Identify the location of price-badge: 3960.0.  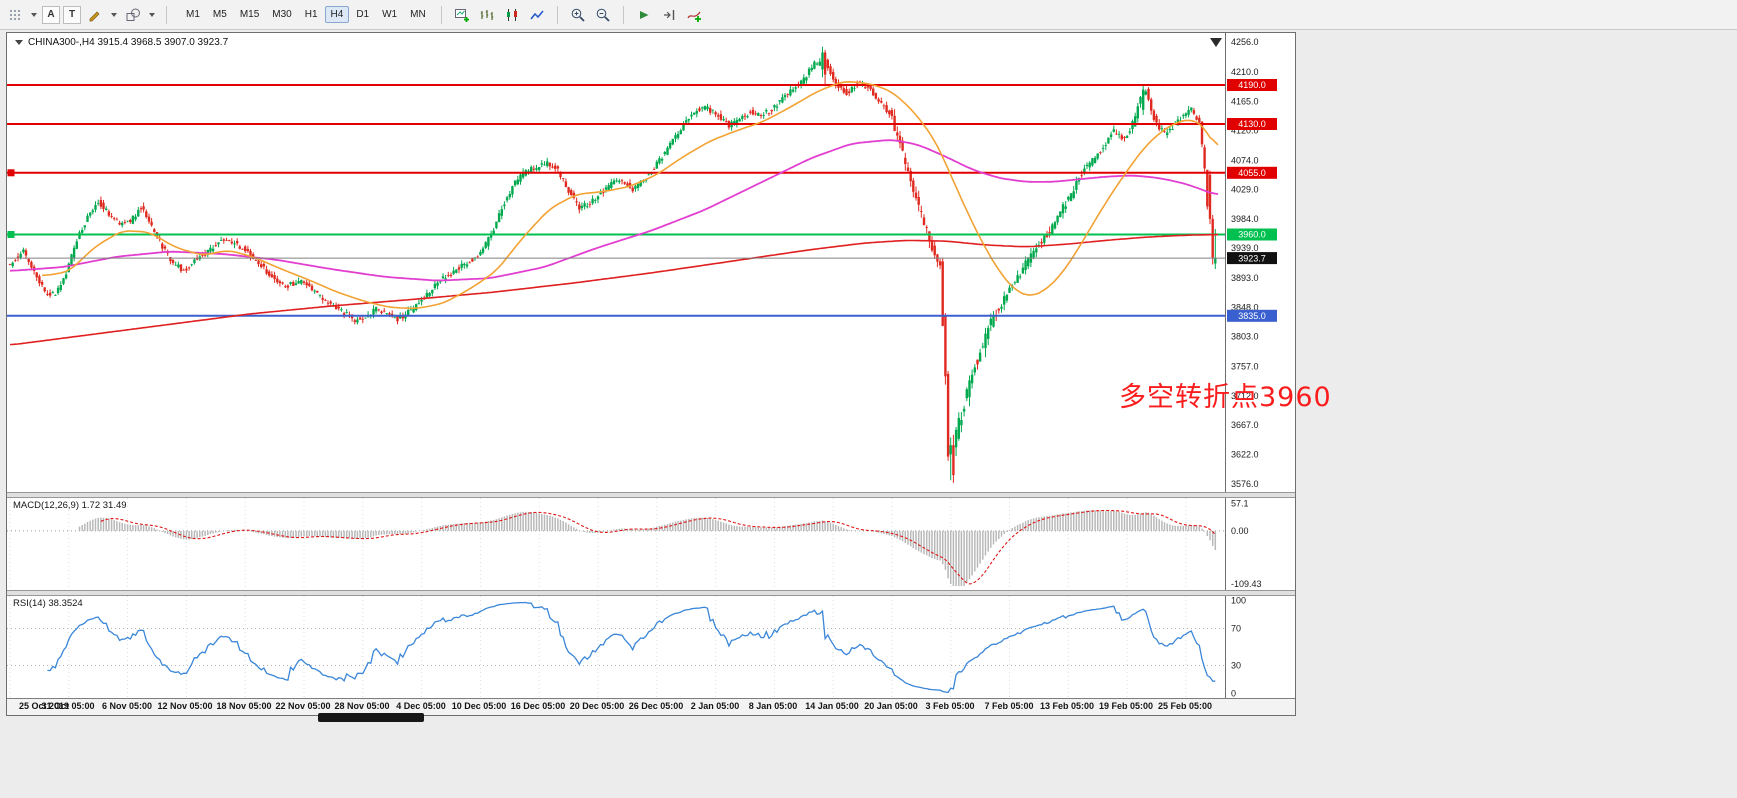
(1252, 234).